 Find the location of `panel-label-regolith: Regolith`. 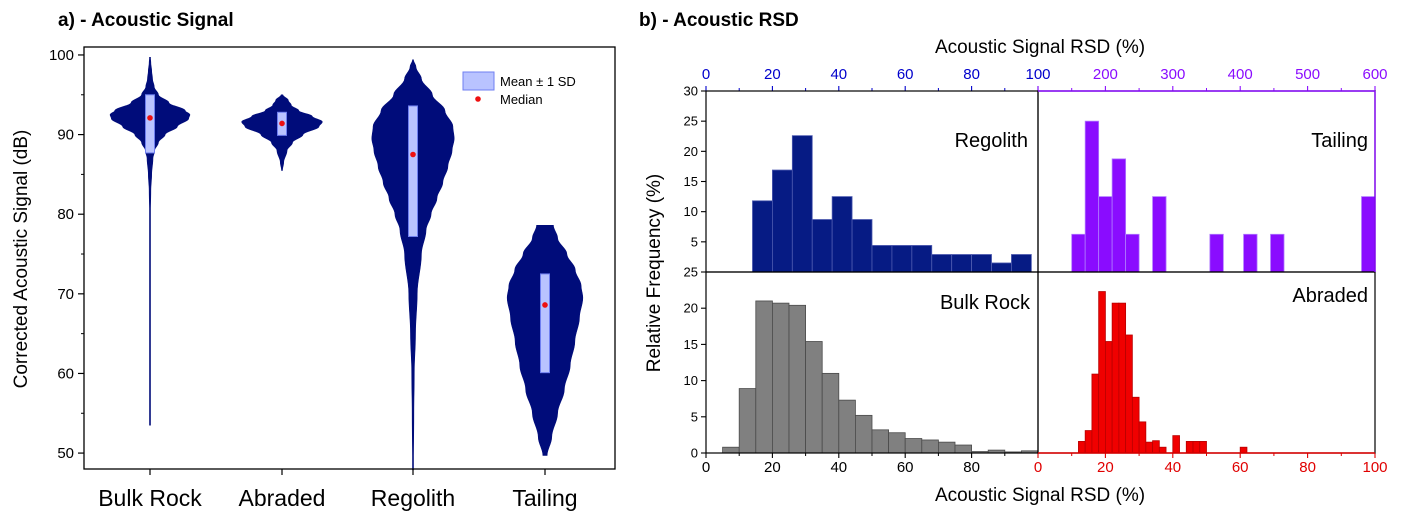

panel-label-regolith: Regolith is located at coordinates (991, 141).